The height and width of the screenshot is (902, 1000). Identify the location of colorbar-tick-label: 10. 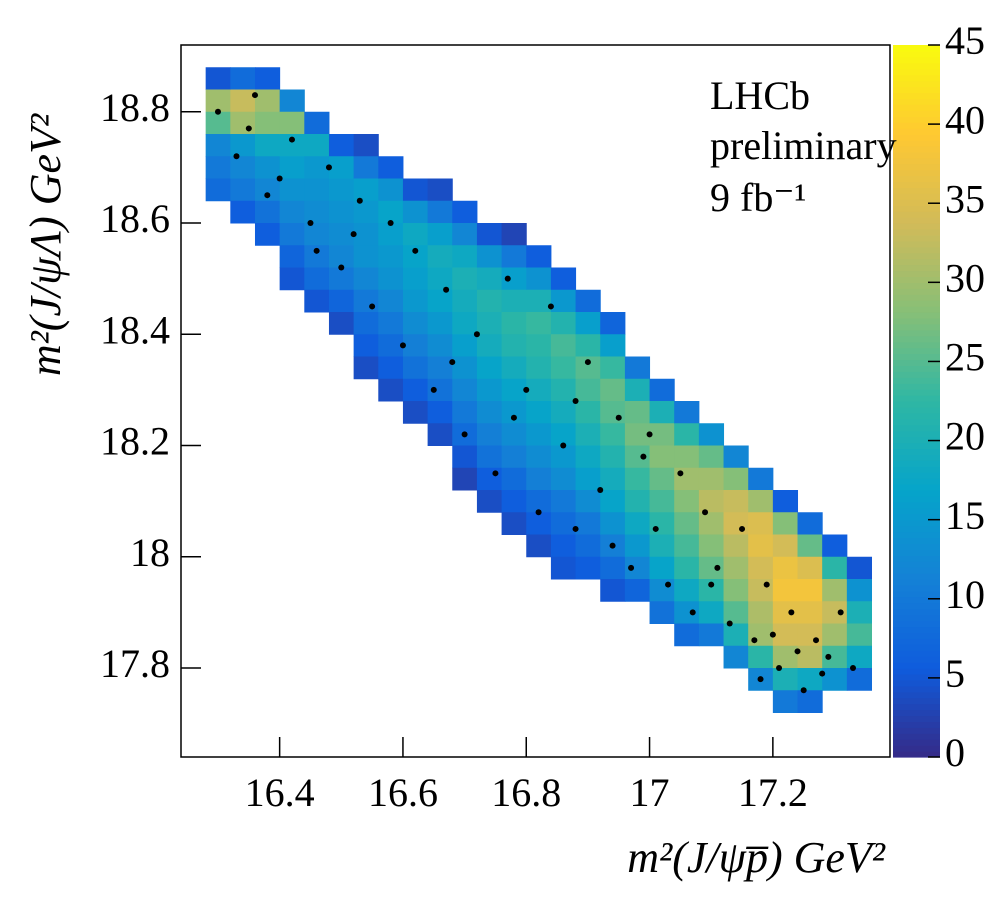
(965, 594).